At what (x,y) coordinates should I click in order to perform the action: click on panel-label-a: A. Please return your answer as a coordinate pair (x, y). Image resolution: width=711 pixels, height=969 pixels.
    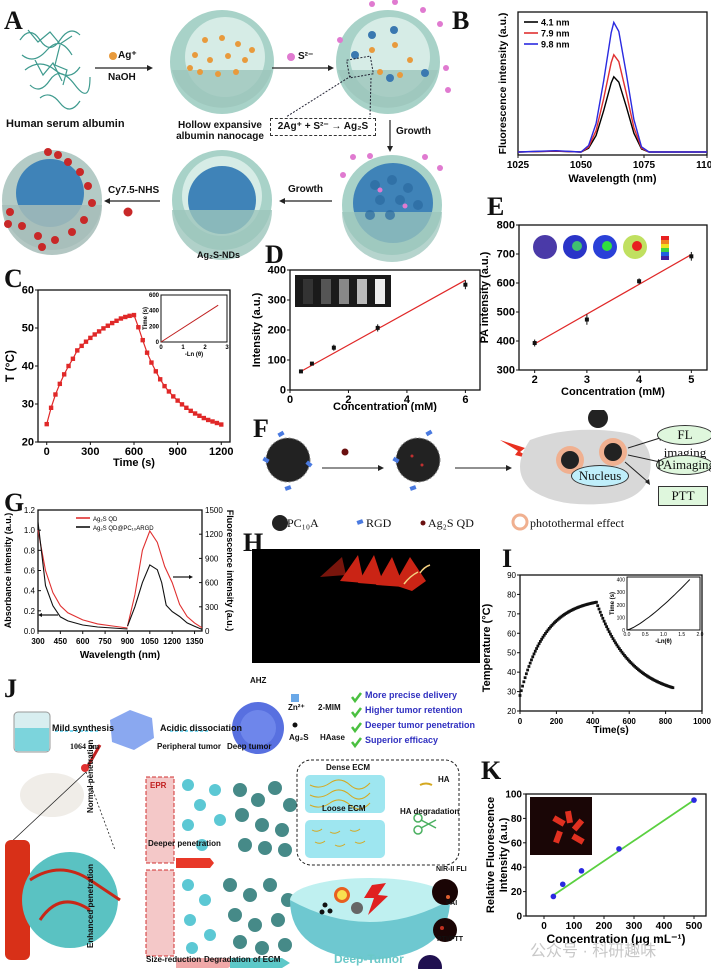
    Looking at the image, I should click on (13, 20).